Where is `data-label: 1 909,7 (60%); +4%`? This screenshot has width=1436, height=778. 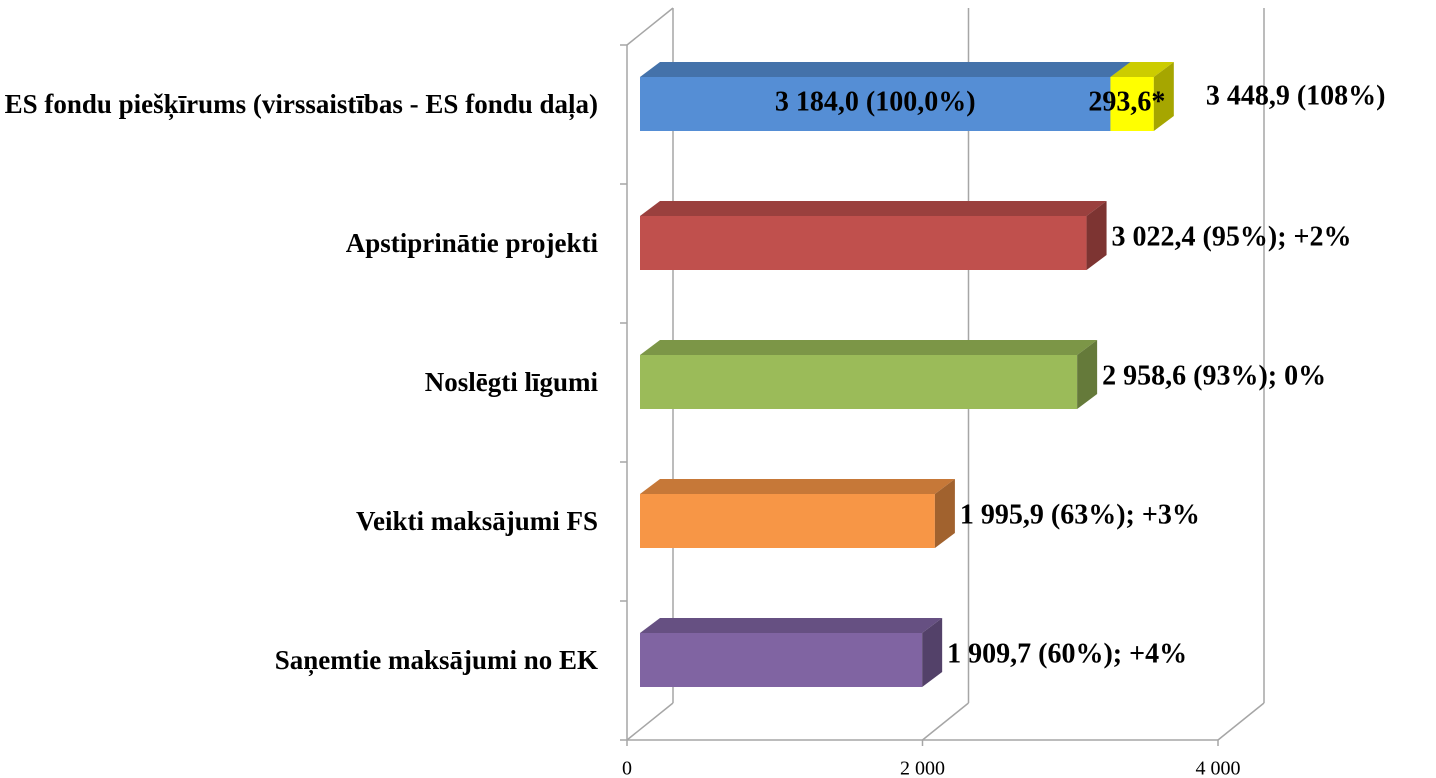 data-label: 1 909,7 (60%); +4% is located at coordinates (1067, 653).